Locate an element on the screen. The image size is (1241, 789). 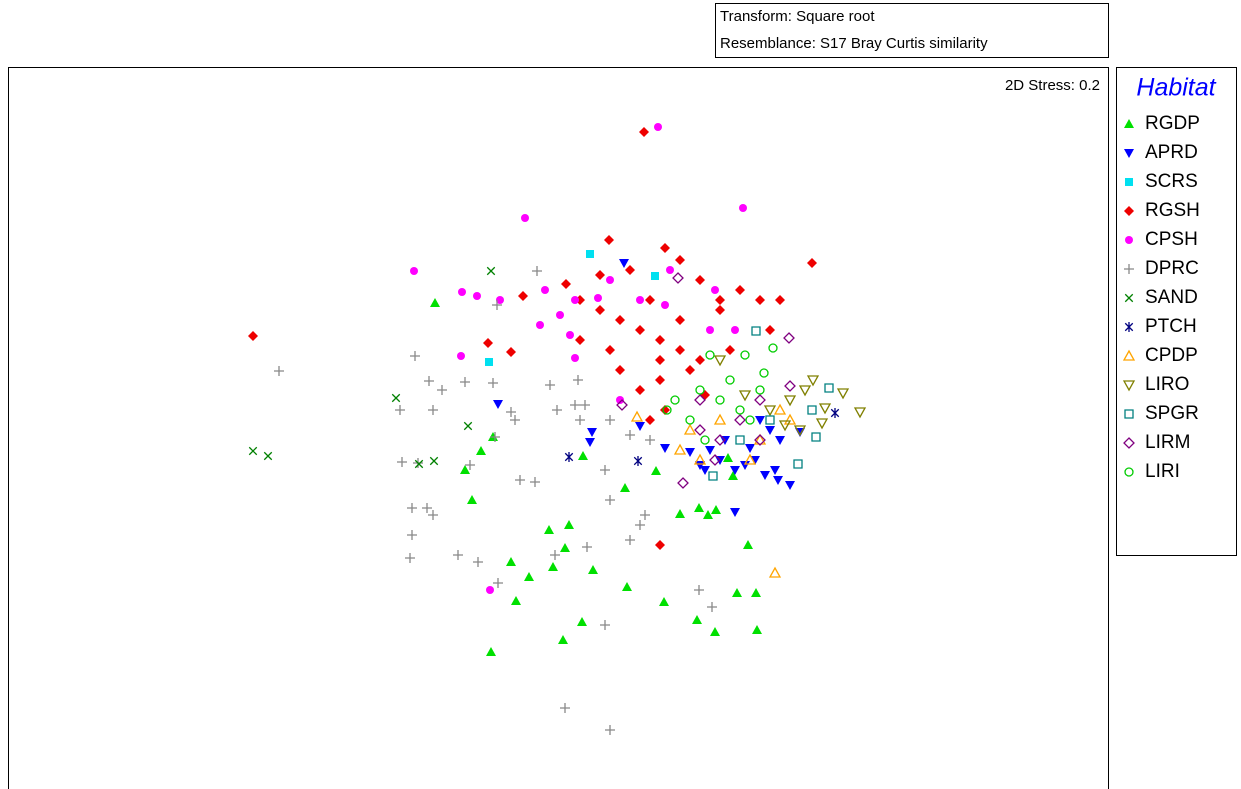
legend-label: DPRC is located at coordinates (1172, 268).